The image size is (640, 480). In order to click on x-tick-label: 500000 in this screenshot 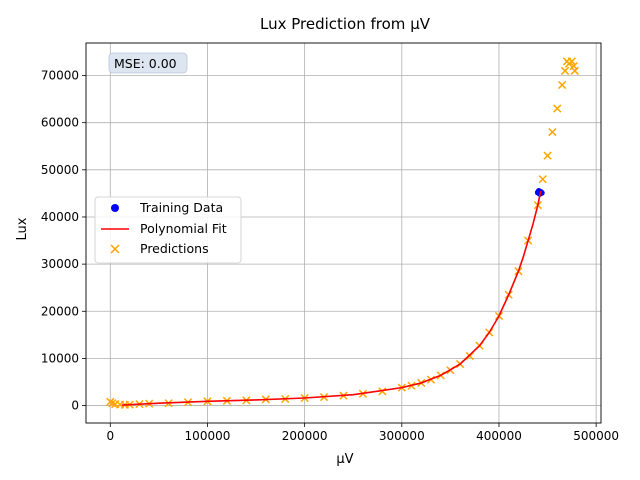, I will do `click(596, 436)`.